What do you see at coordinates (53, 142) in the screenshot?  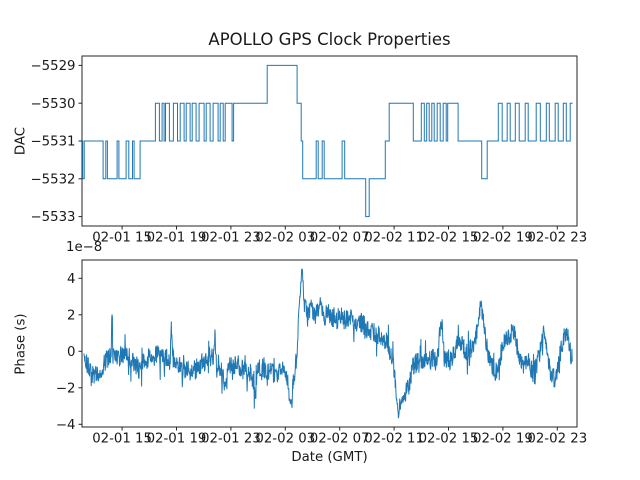 I see `dac-y-tick-label: −5531` at bounding box center [53, 142].